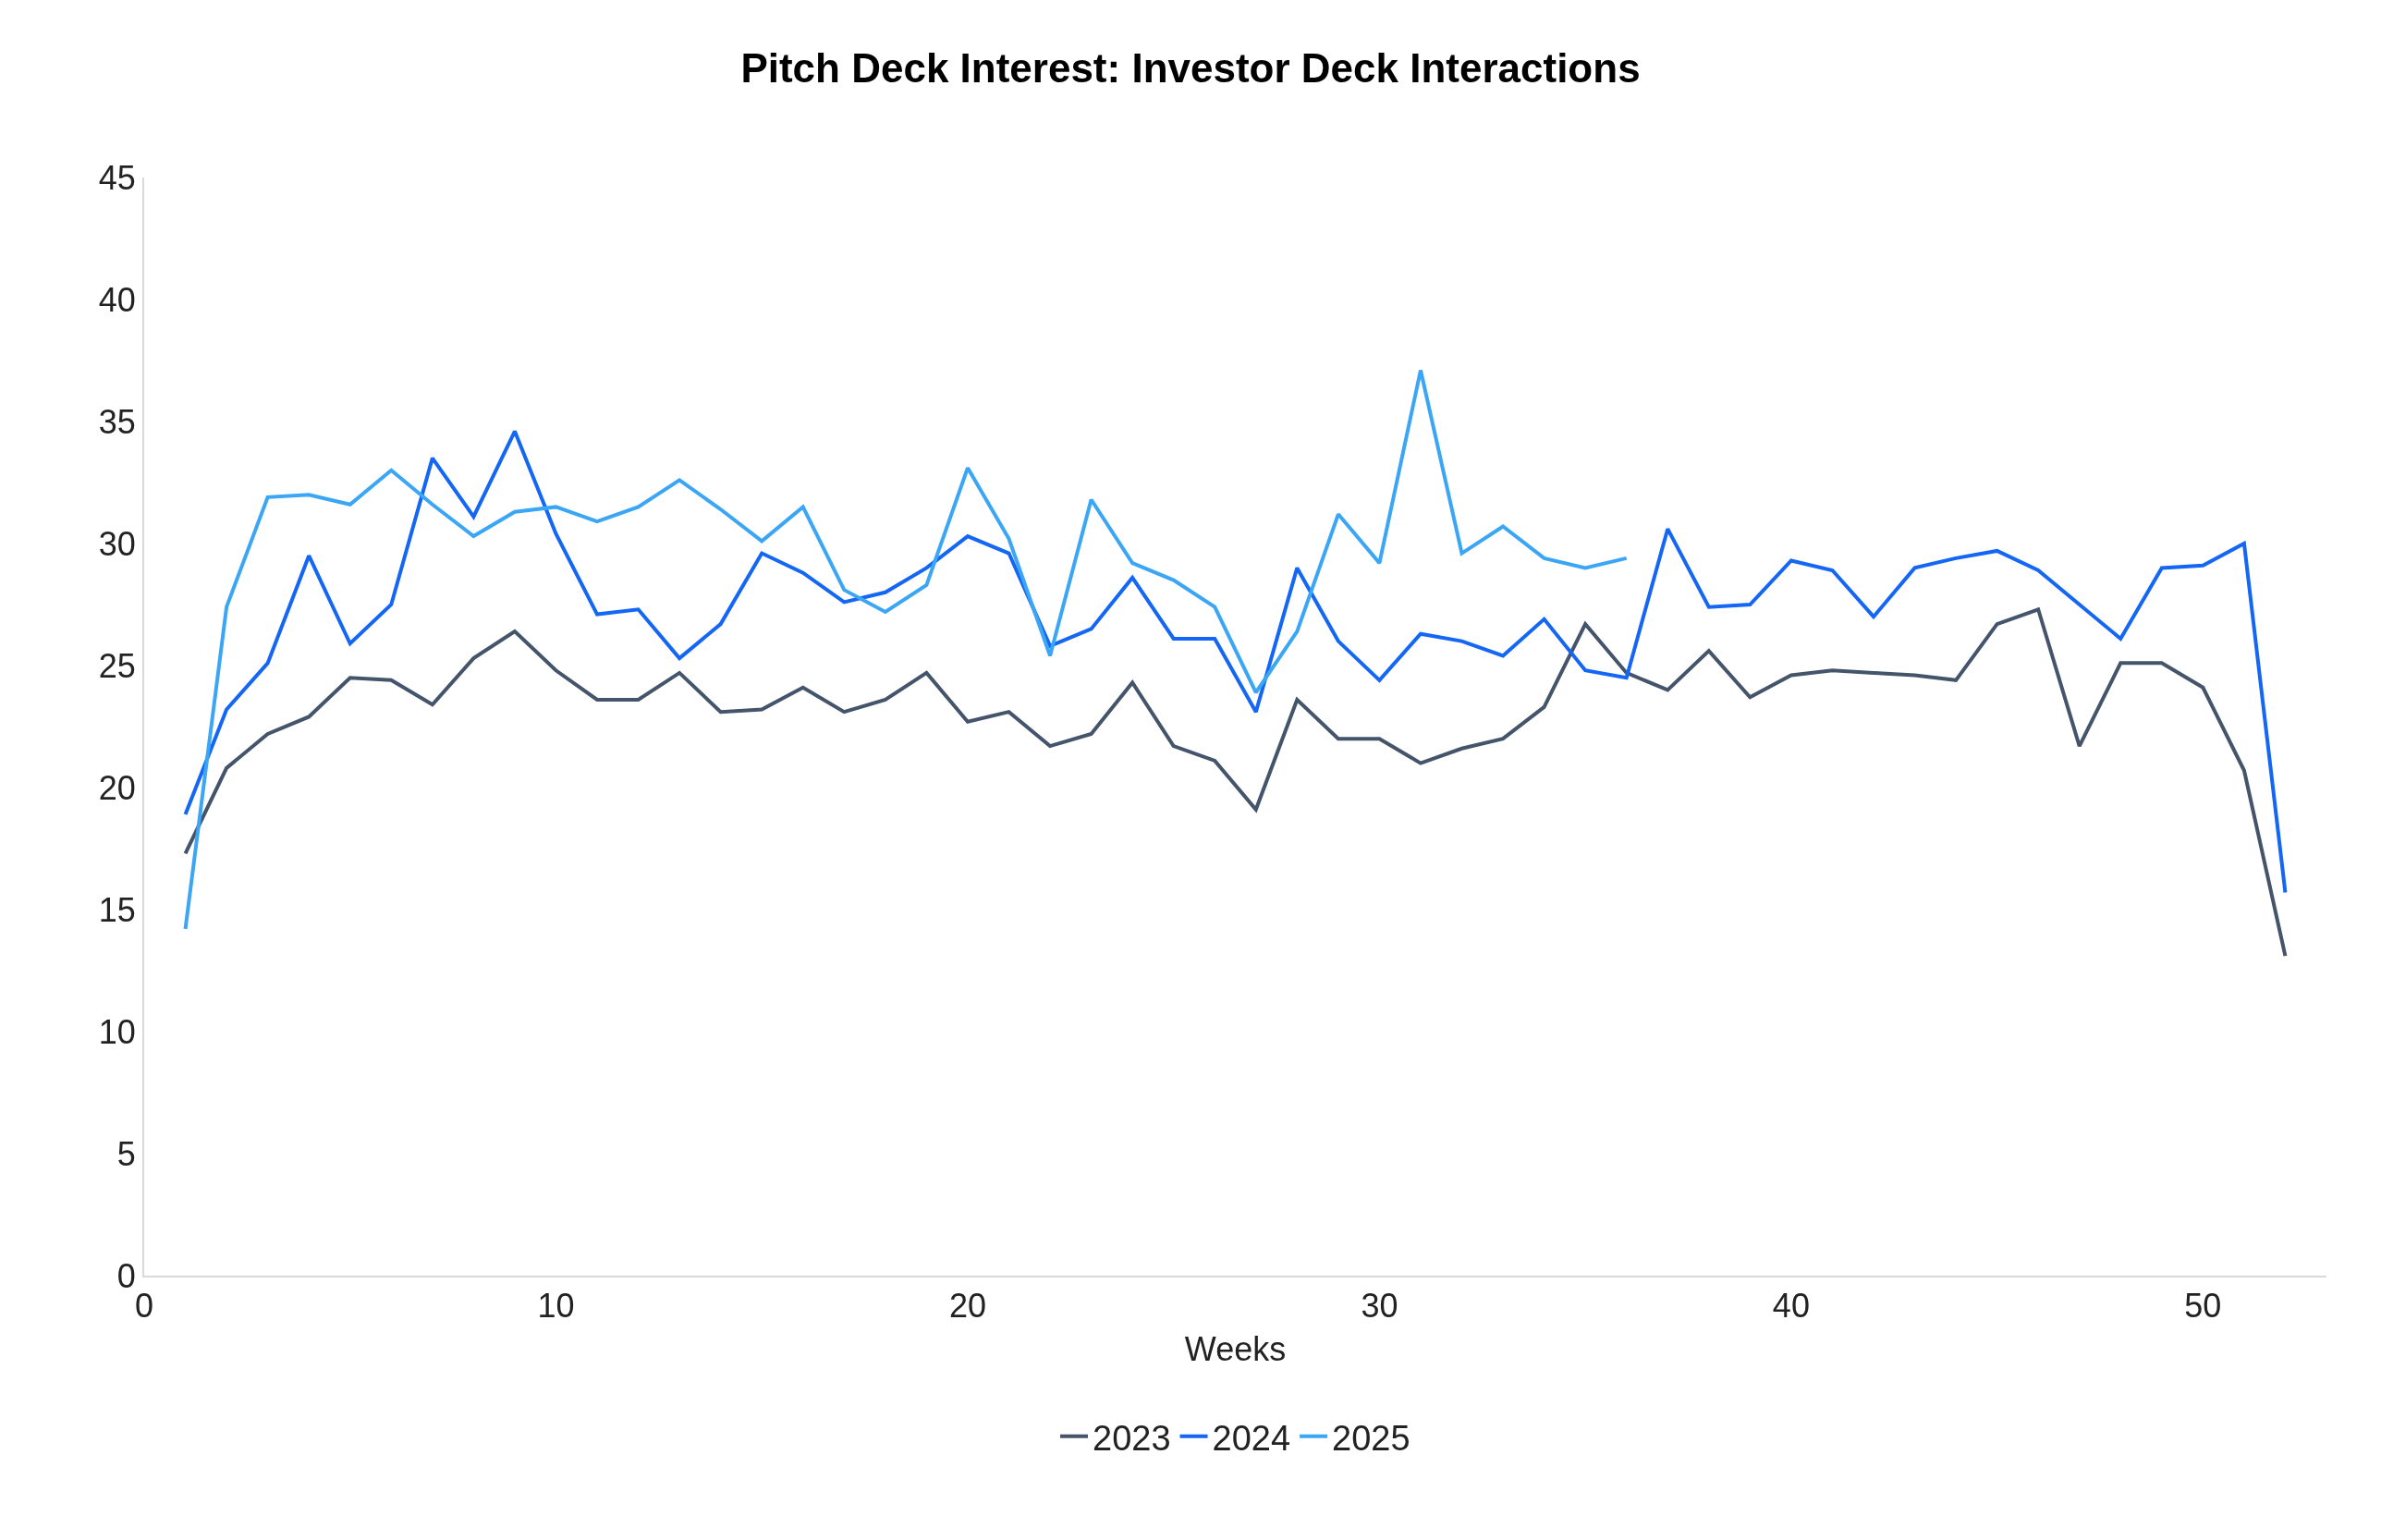 The height and width of the screenshot is (1540, 2381). I want to click on y-tick-label: 40, so click(117, 299).